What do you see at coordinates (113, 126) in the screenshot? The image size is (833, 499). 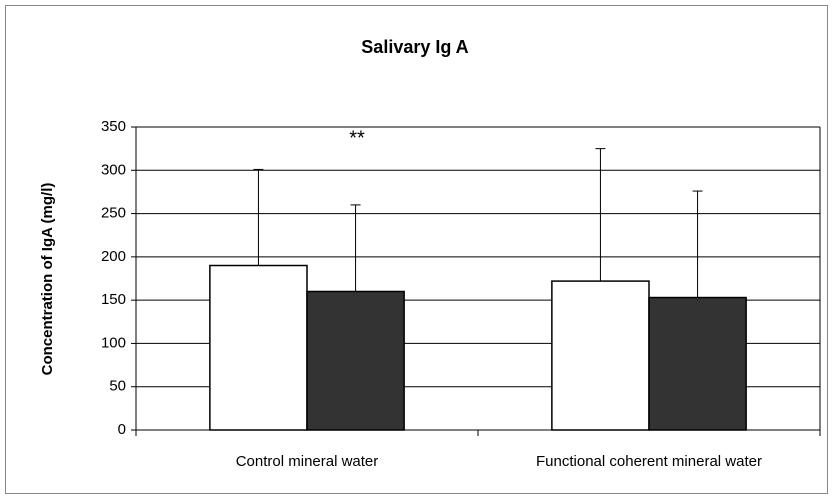 I see `y-tick-label: 350` at bounding box center [113, 126].